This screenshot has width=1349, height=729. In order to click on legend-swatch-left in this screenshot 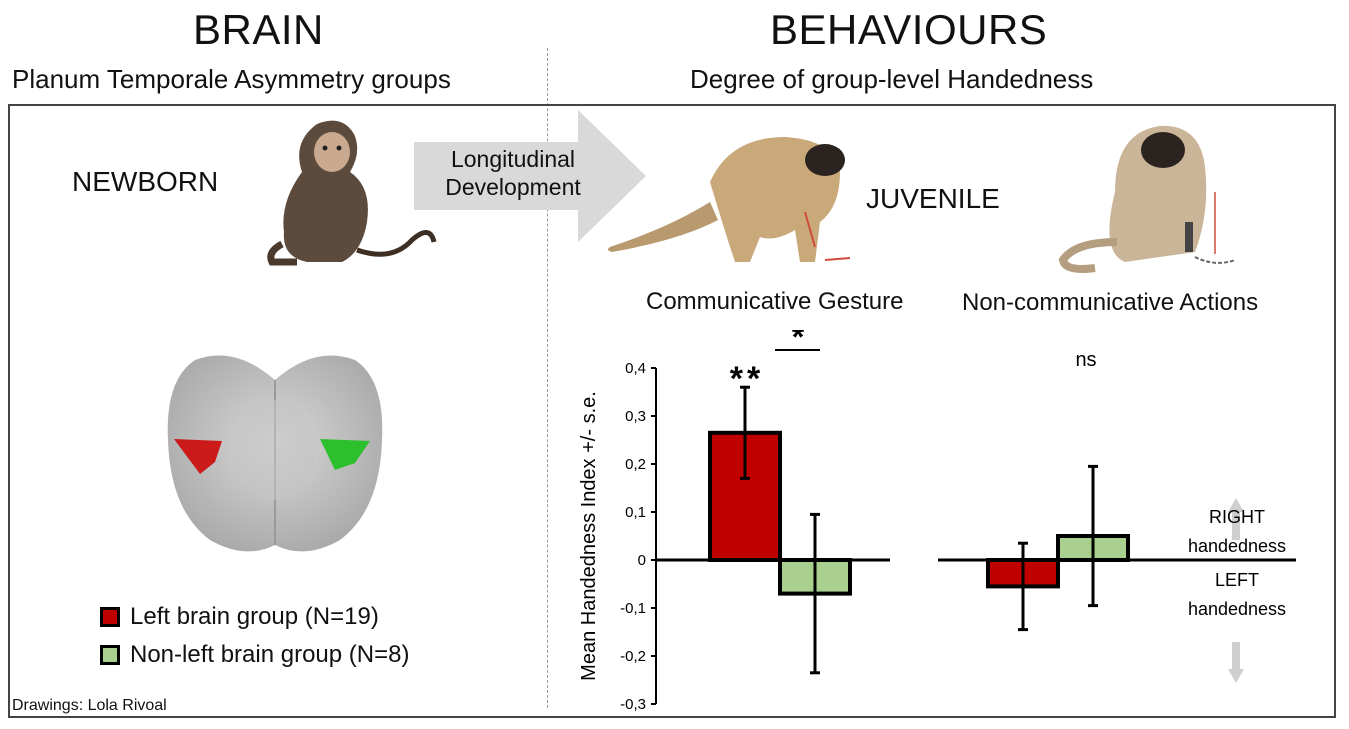, I will do `click(110, 617)`.